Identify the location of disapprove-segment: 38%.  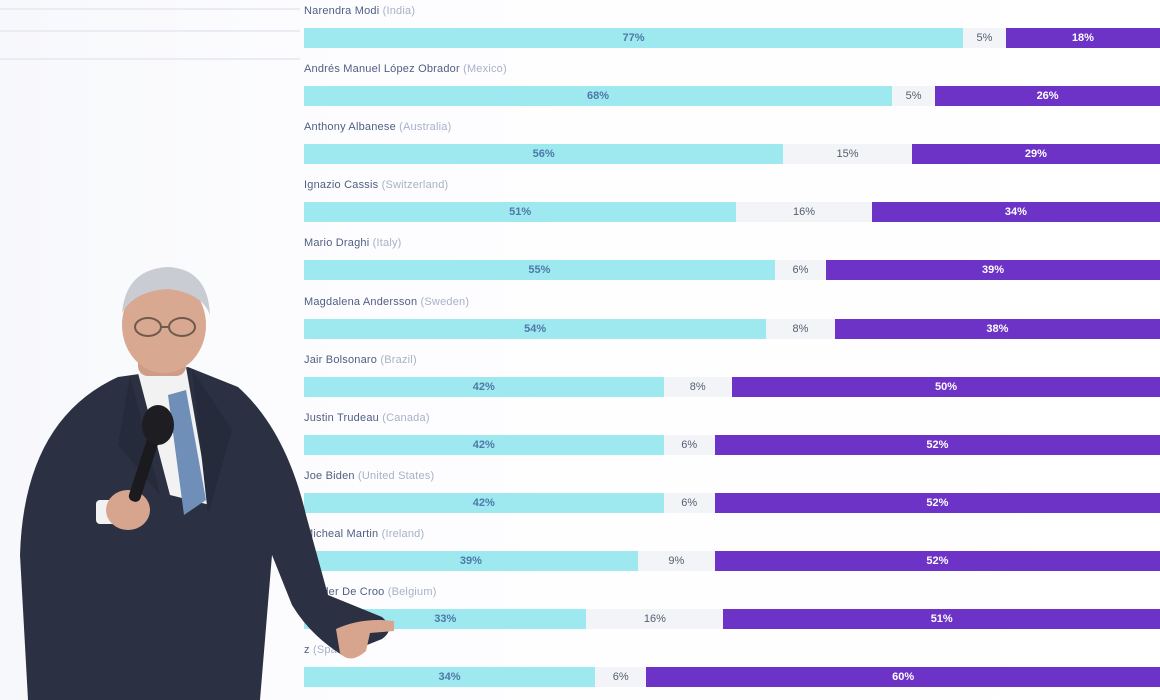
(997, 328).